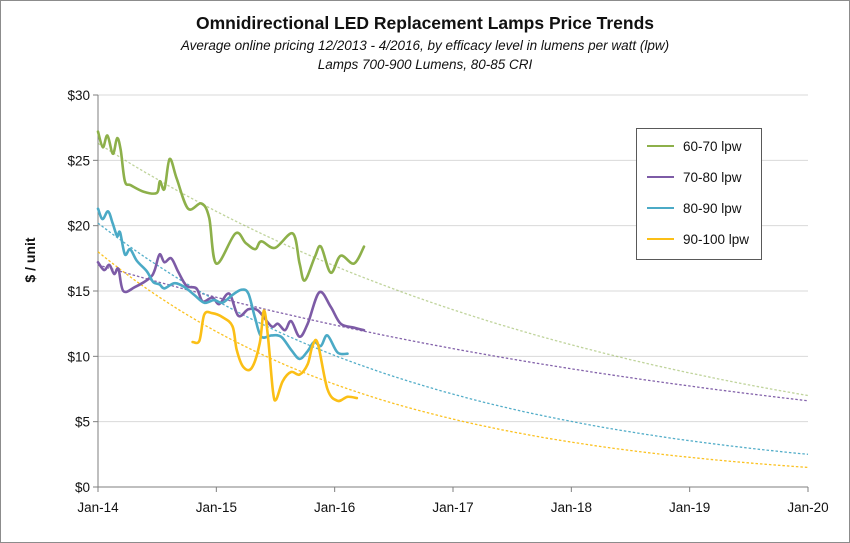 This screenshot has width=850, height=543. What do you see at coordinates (716, 239) in the screenshot?
I see `legend-label-90-100: 90-100 lpw` at bounding box center [716, 239].